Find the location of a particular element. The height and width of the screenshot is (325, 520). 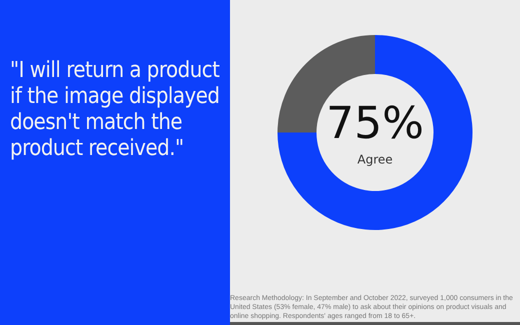

data-label: 75% is located at coordinates (375, 123).